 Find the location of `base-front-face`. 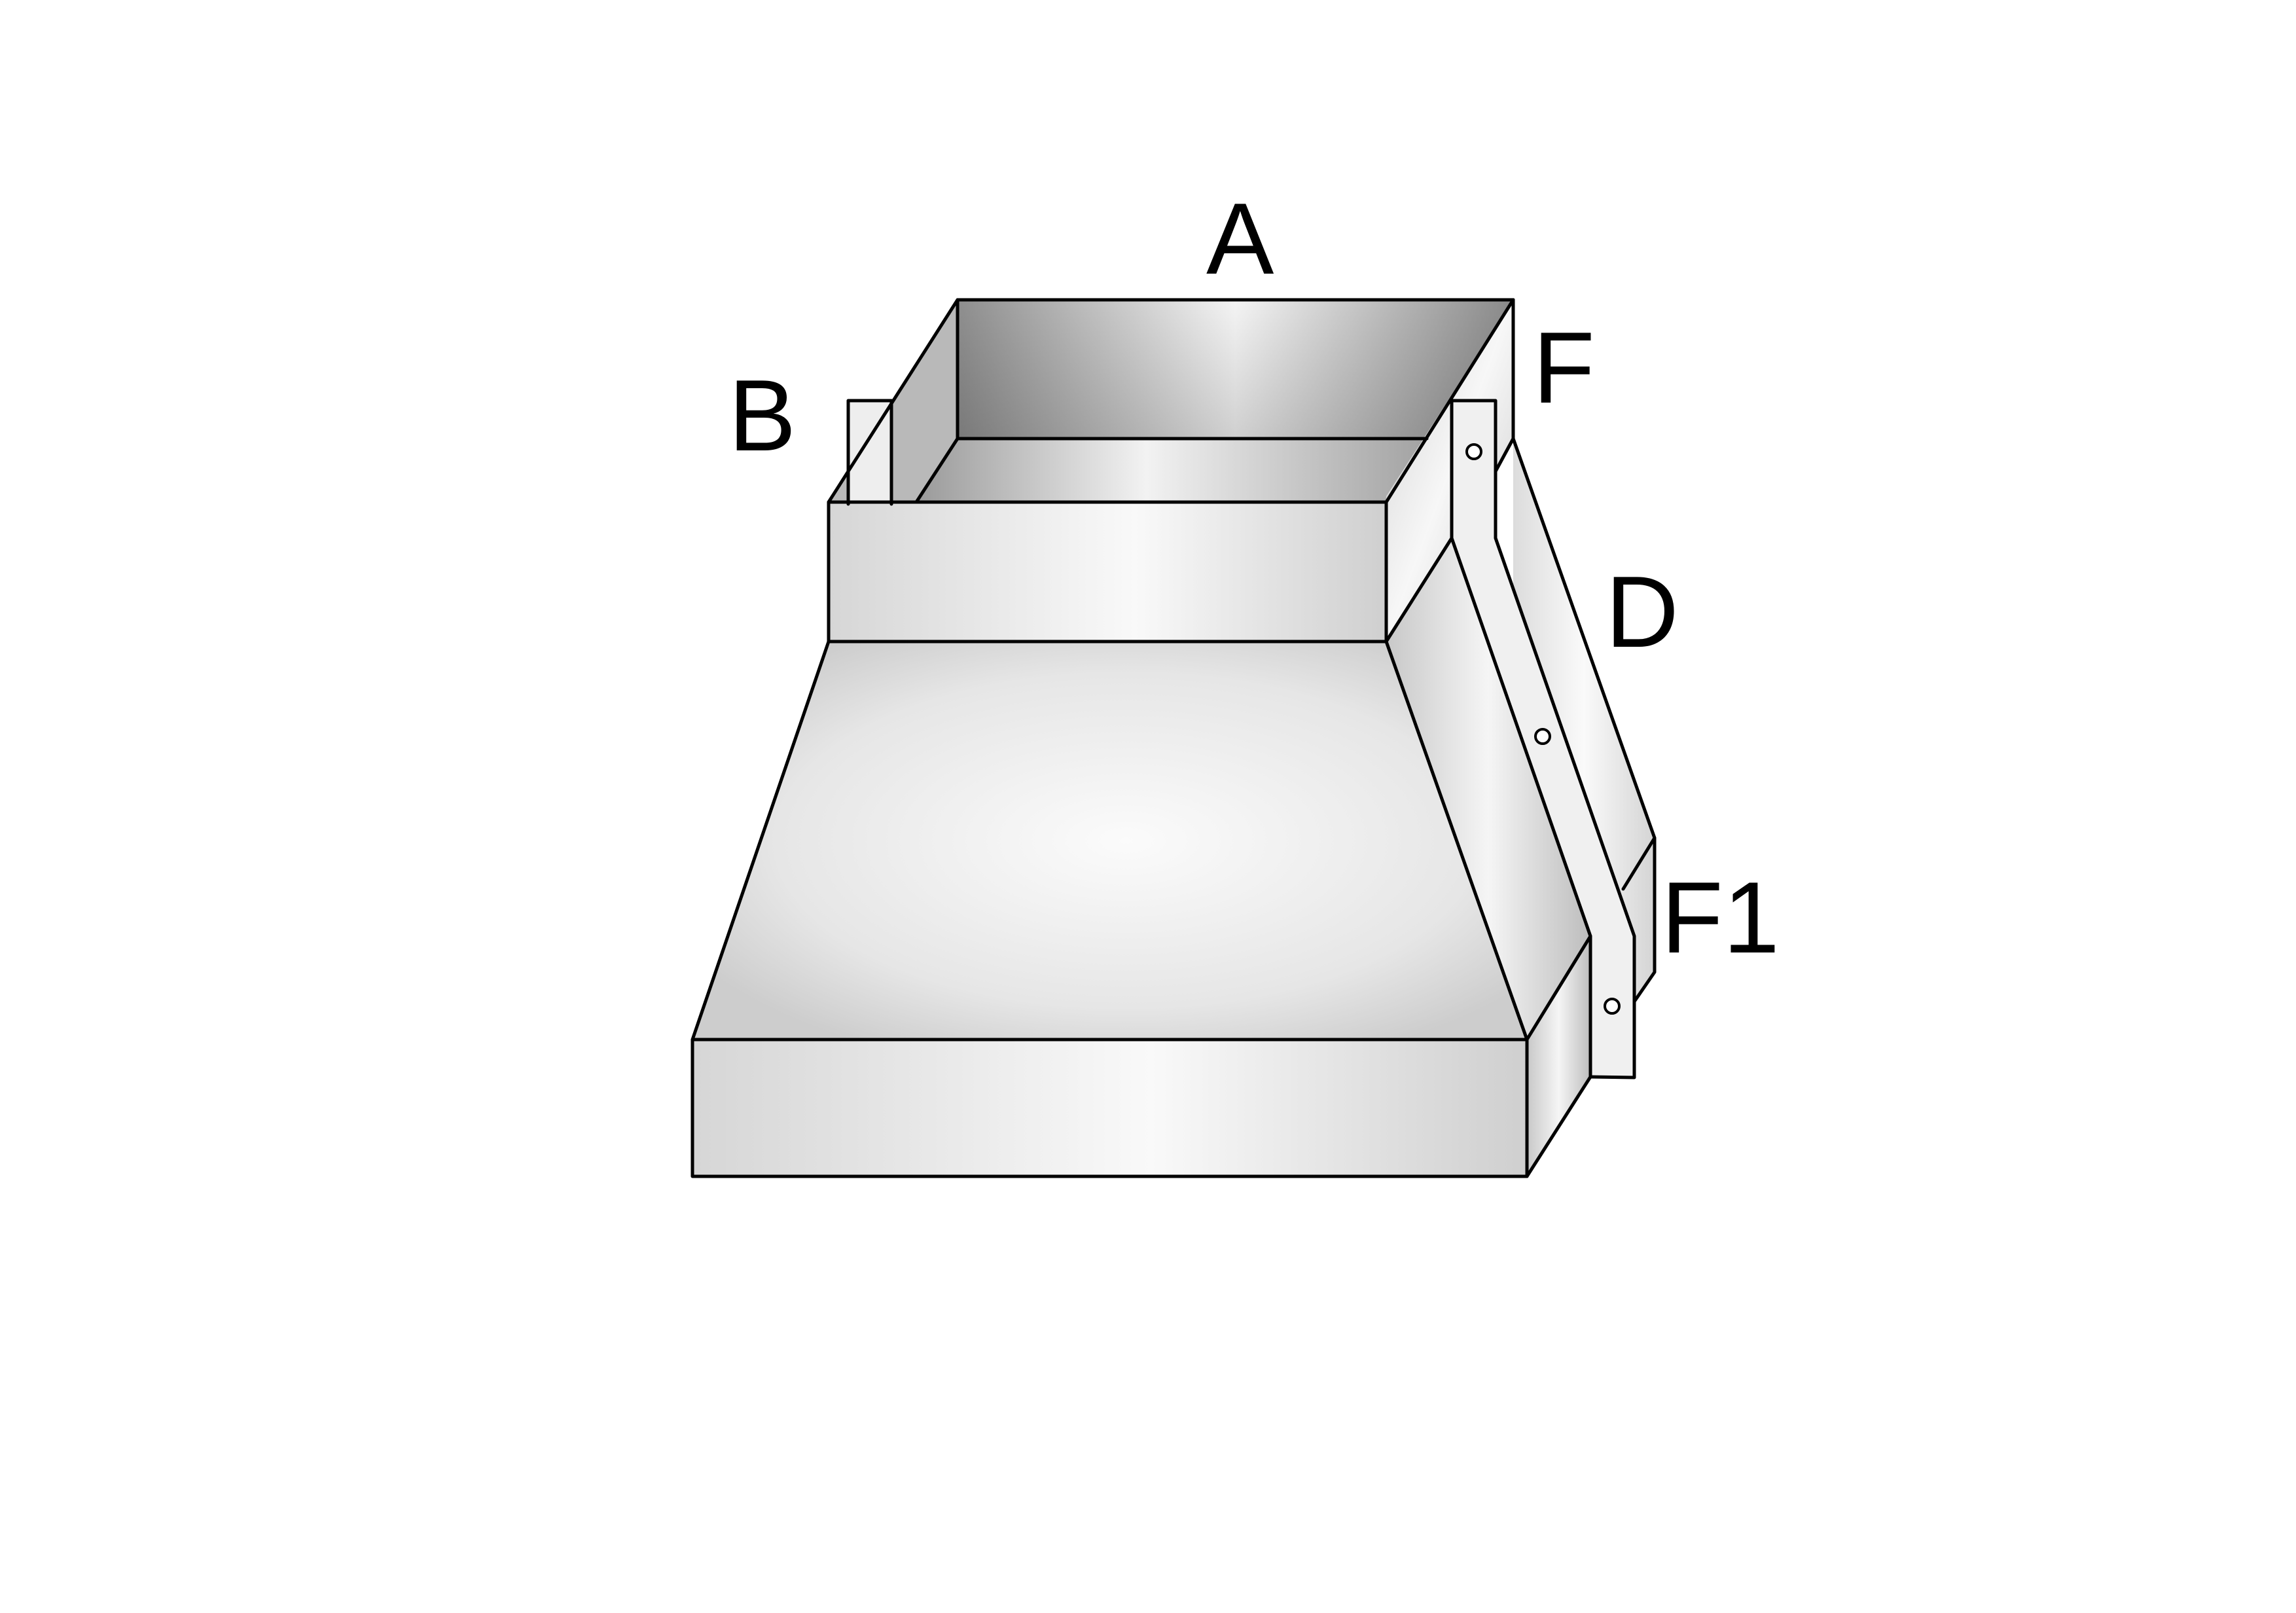

base-front-face is located at coordinates (1109, 1108).